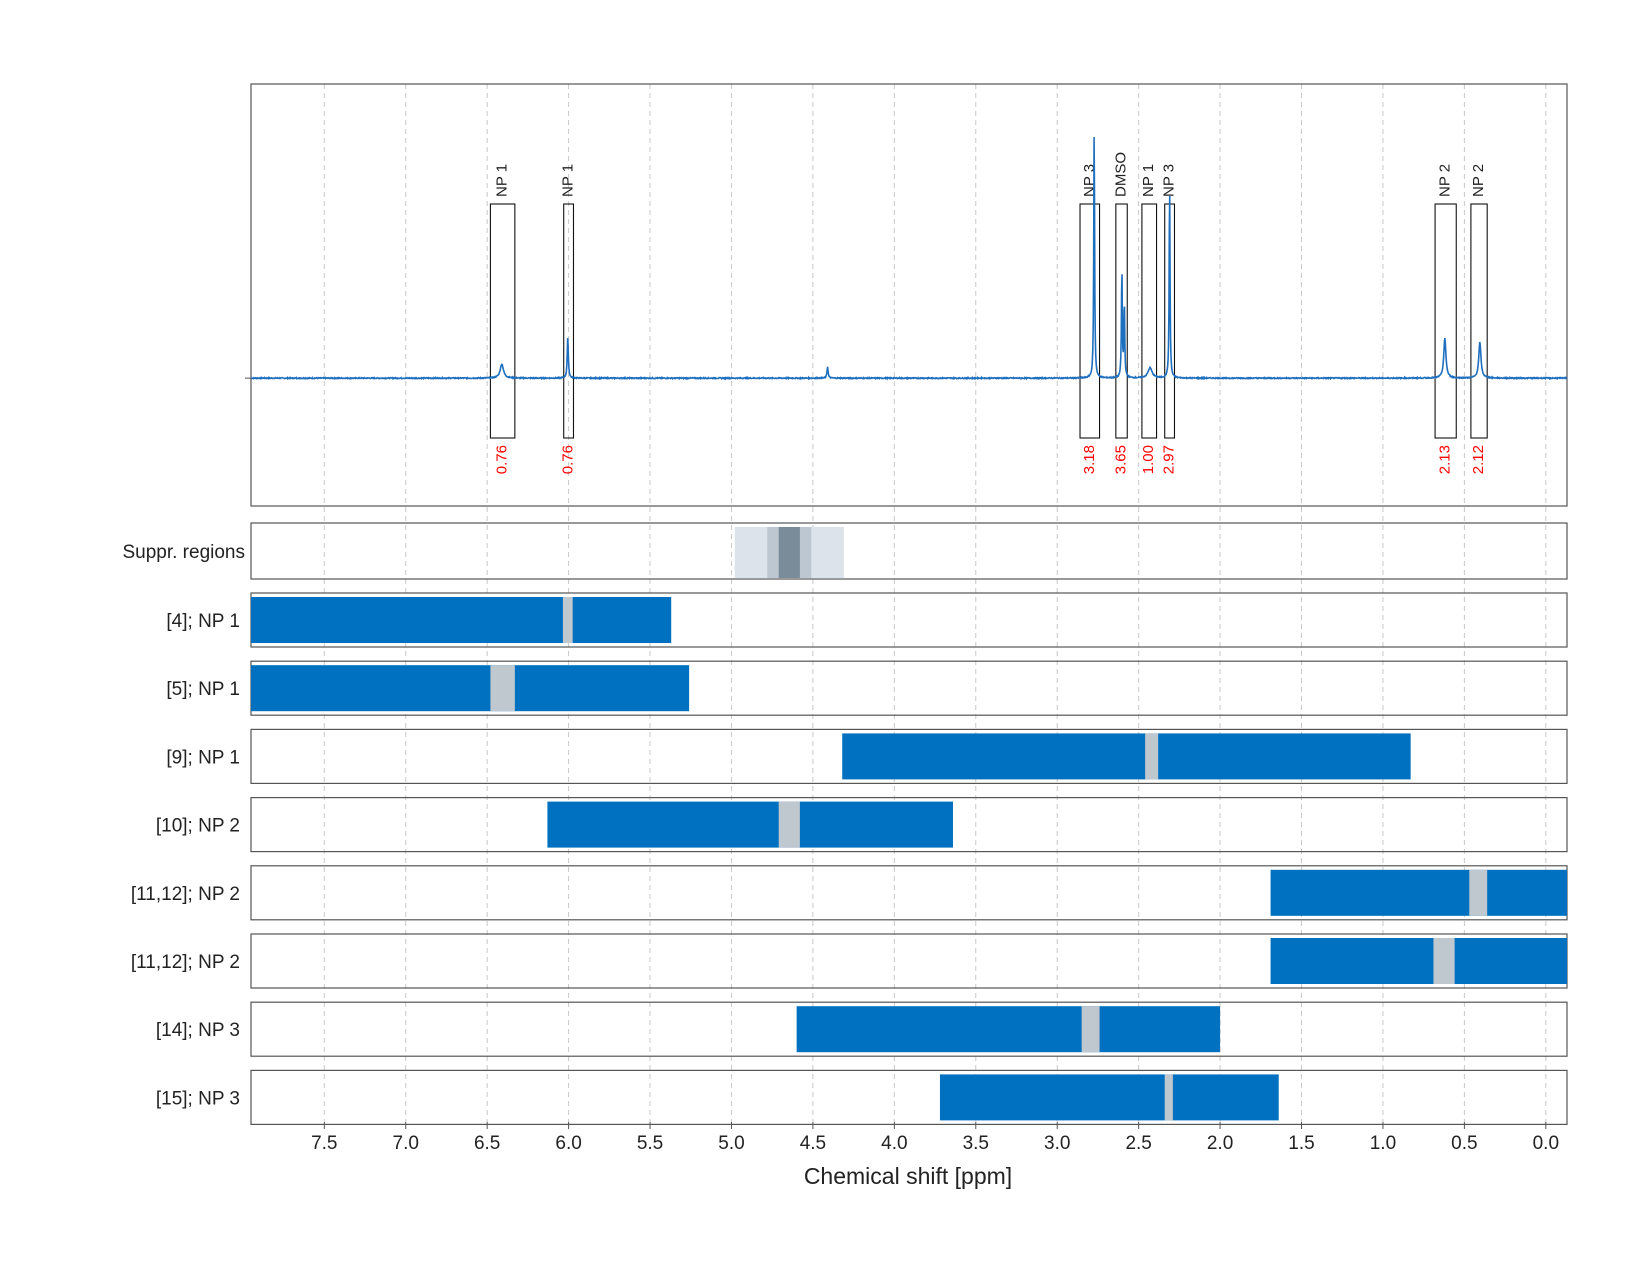 The image size is (1651, 1275). What do you see at coordinates (1169, 180) in the screenshot?
I see `peak-label: NP 3` at bounding box center [1169, 180].